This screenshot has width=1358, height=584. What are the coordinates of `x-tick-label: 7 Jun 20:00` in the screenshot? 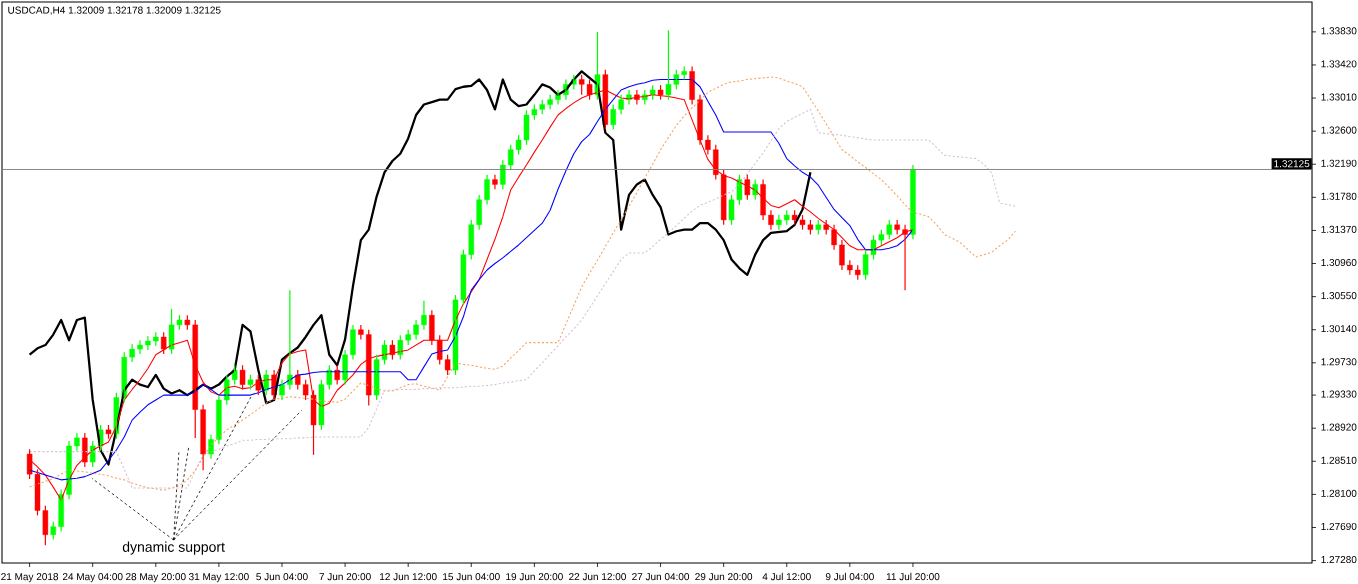 It's located at (345, 577).